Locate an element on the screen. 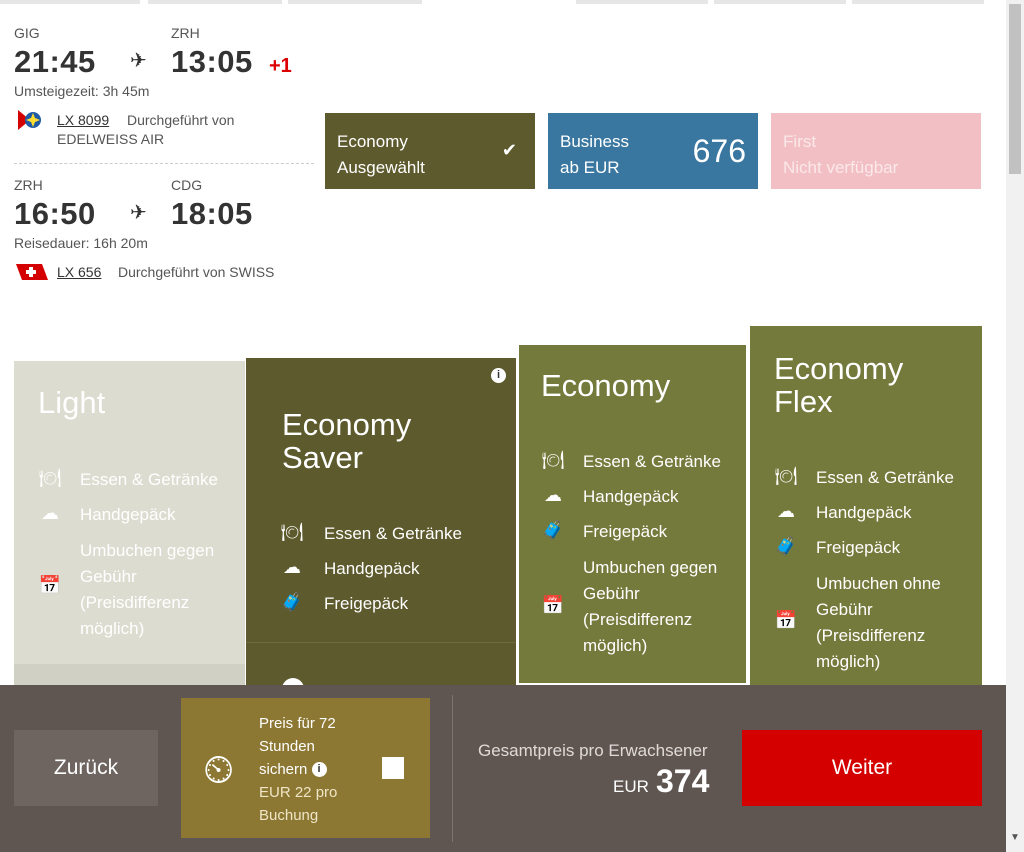 The height and width of the screenshot is (852, 1024). total-price: 374 is located at coordinates (683, 781).